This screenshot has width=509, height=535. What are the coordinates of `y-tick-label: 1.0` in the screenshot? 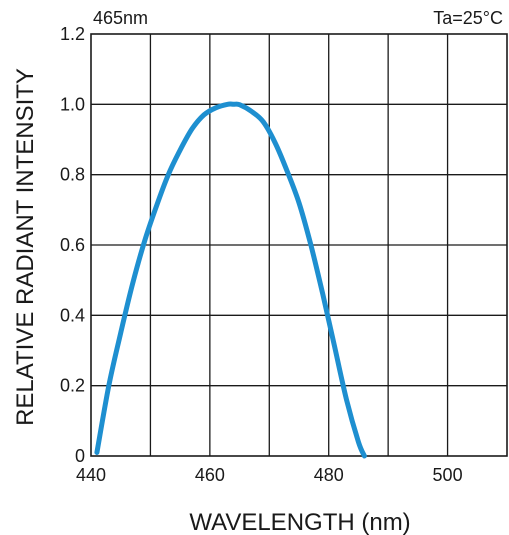 It's located at (72, 104).